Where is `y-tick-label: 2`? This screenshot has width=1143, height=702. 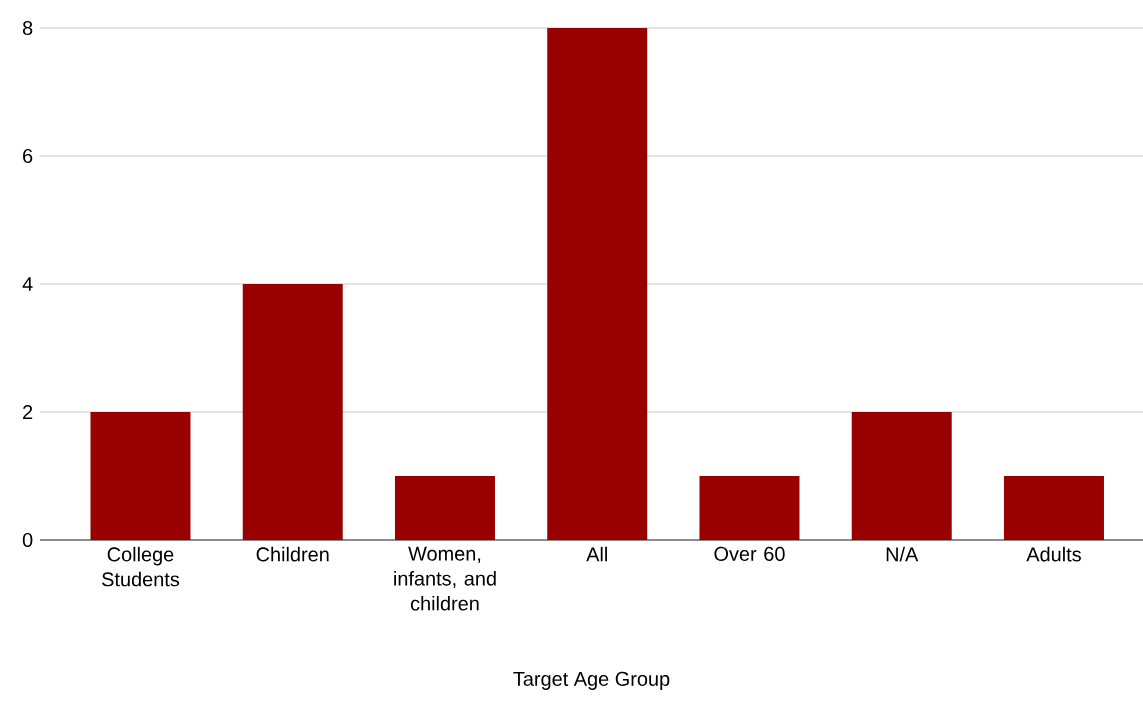 y-tick-label: 2 is located at coordinates (28, 412).